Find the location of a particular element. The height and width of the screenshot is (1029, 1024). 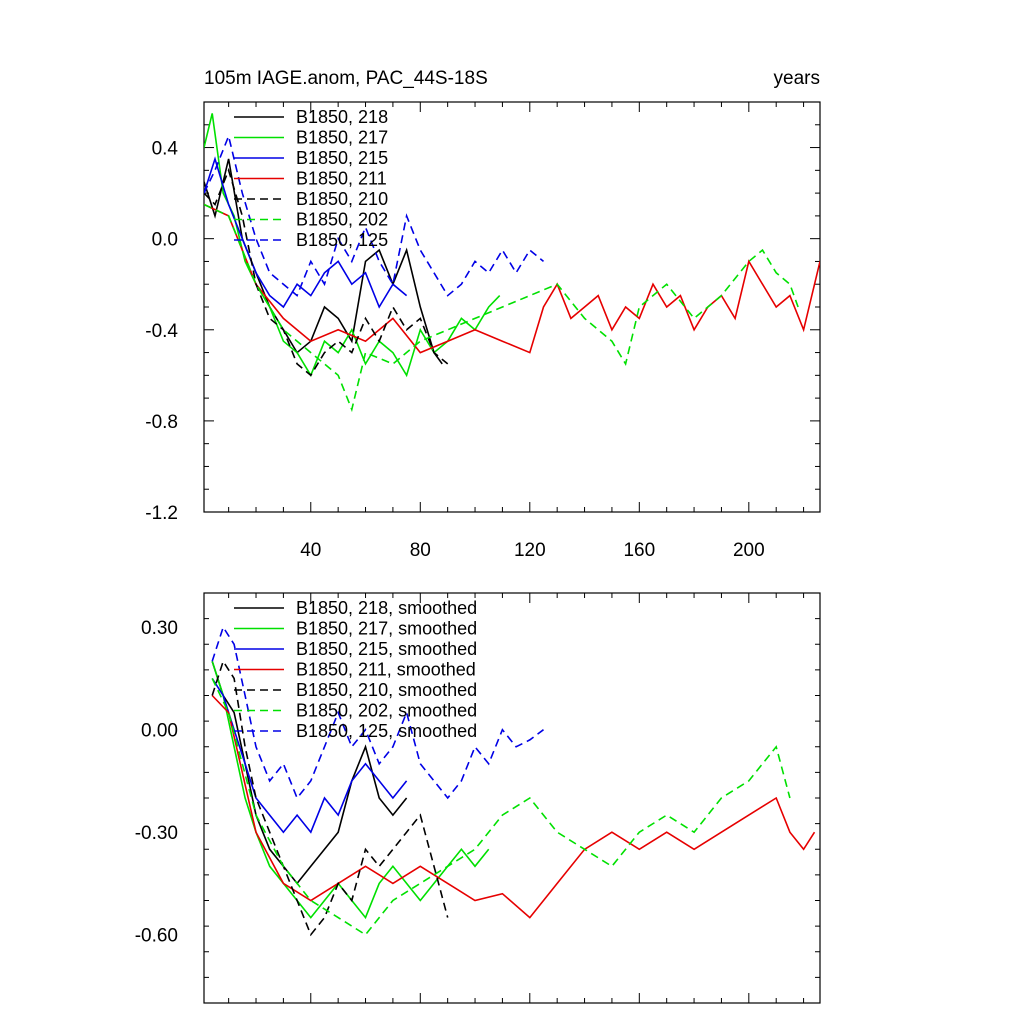

y-tick-label: -0.30 is located at coordinates (156, 833).